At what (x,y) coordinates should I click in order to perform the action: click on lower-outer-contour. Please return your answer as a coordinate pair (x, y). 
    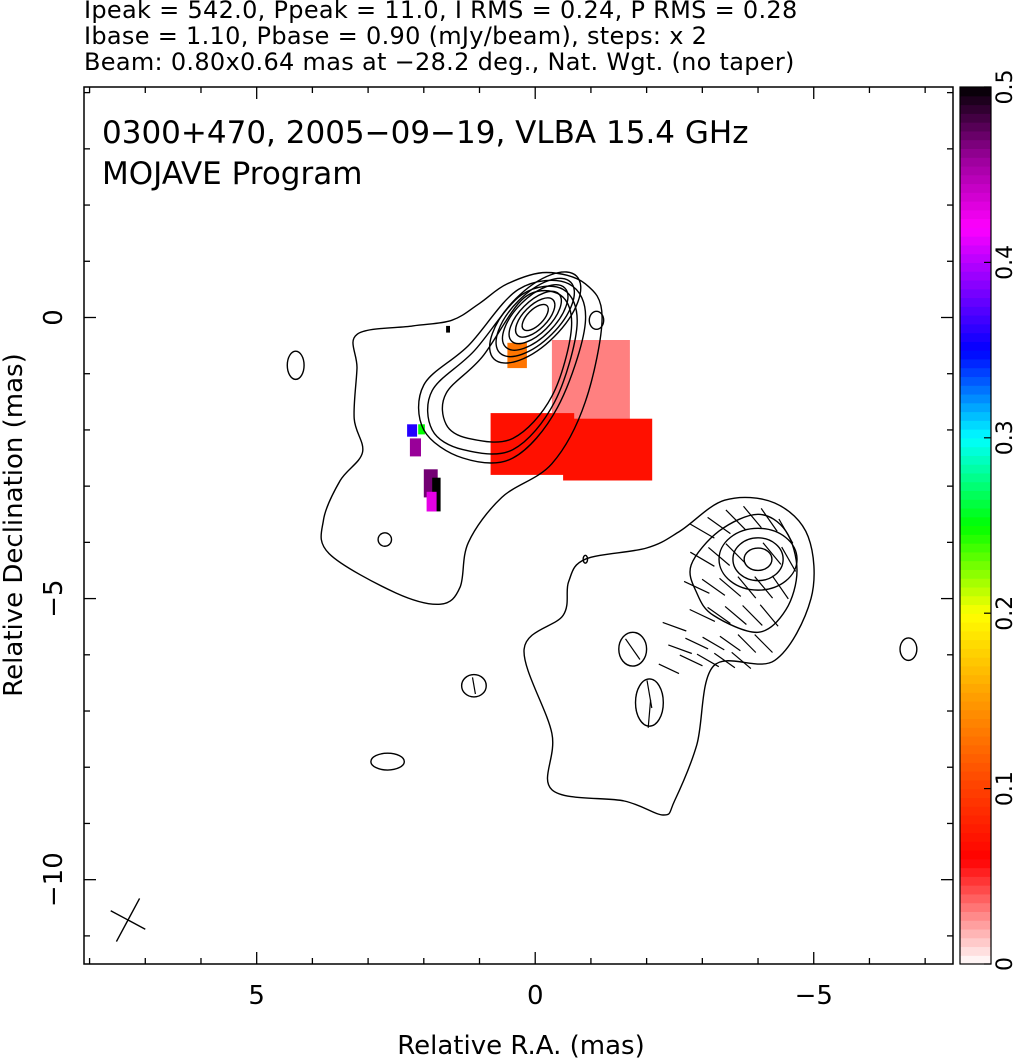
    Looking at the image, I should click on (669, 656).